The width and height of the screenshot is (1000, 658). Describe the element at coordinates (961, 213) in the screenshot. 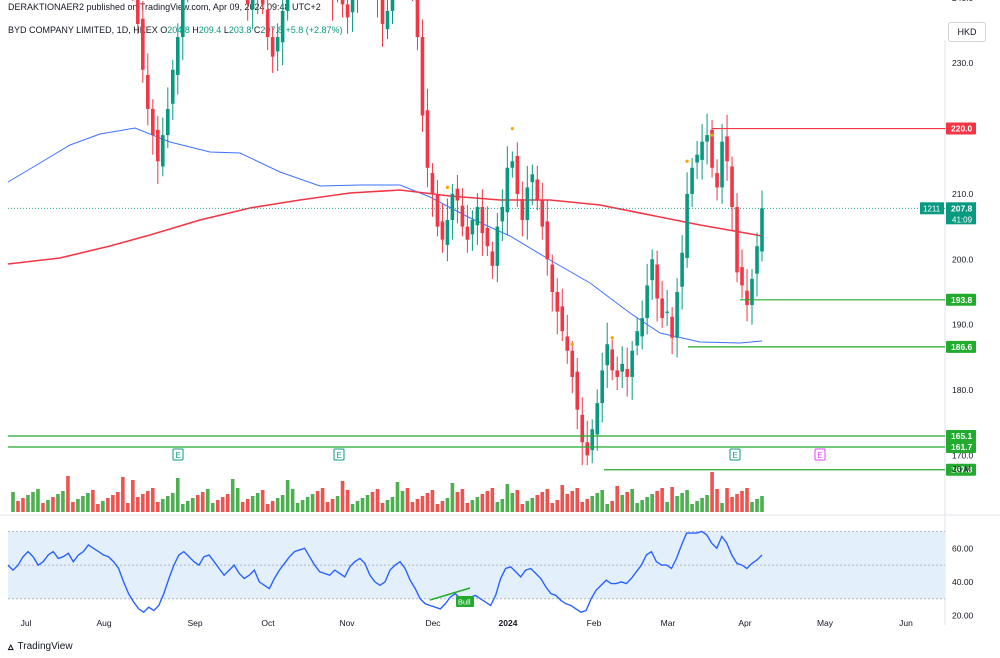

I see `last-price-badge` at that location.